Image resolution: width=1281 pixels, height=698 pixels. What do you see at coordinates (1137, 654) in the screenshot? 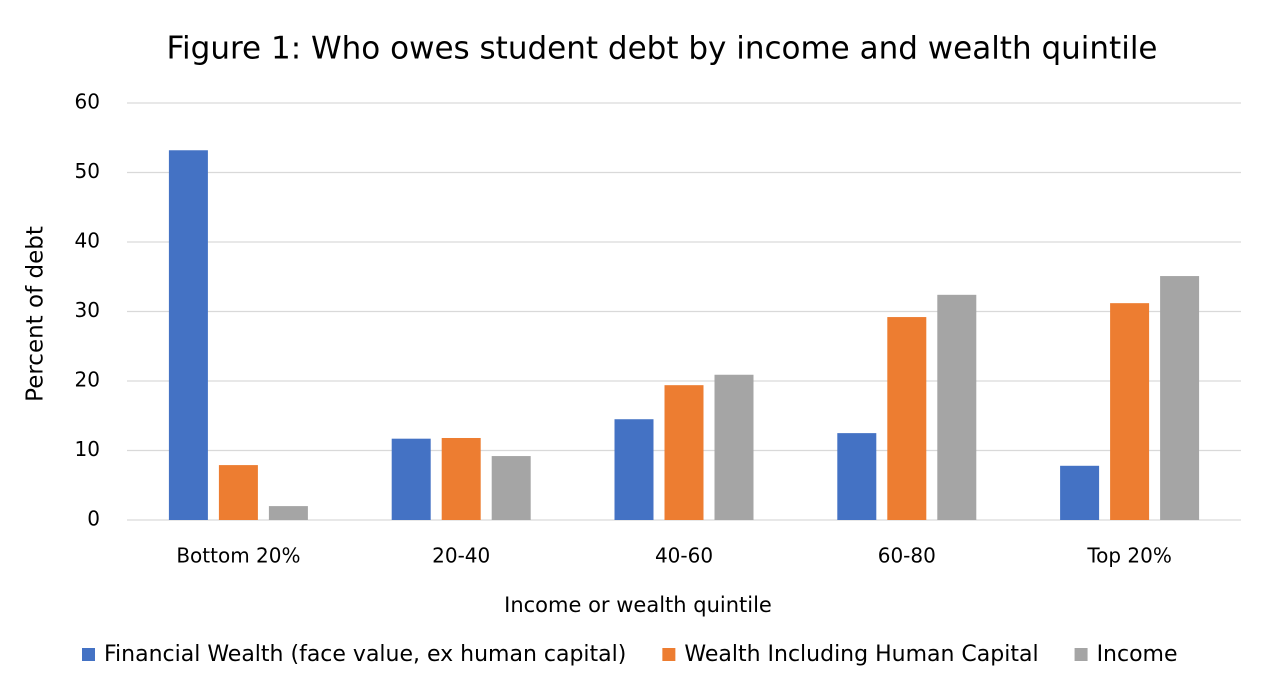
I see `legend-label: Income` at bounding box center [1137, 654].